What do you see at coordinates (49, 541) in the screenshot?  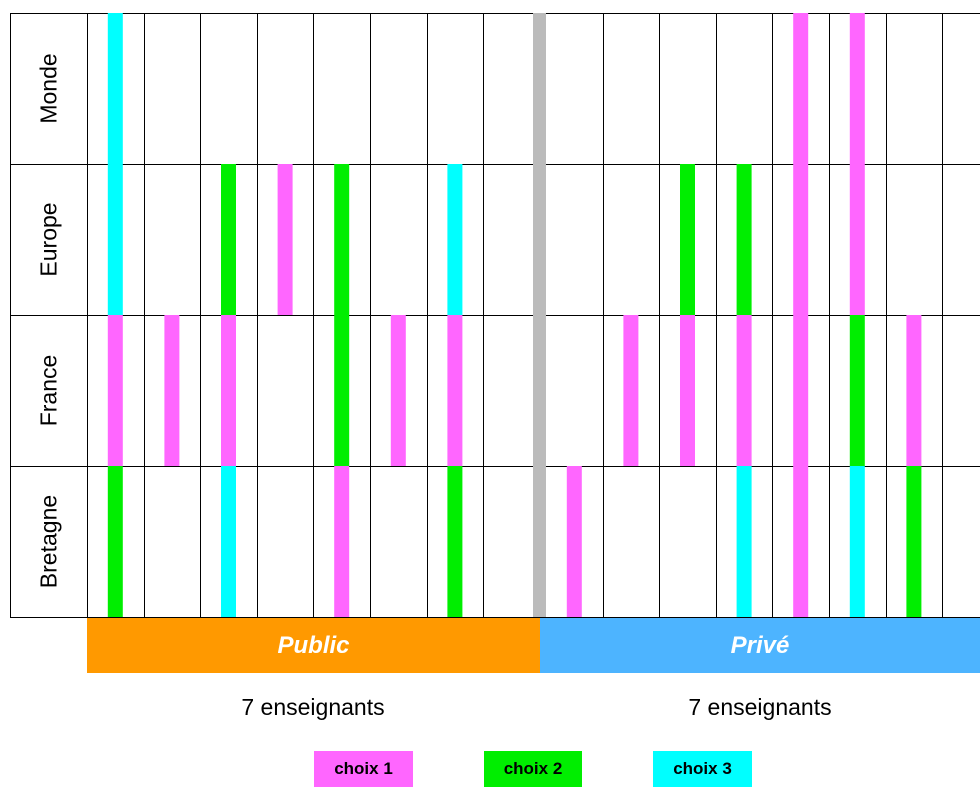 I see `row-label-bretagne: Bretagne` at bounding box center [49, 541].